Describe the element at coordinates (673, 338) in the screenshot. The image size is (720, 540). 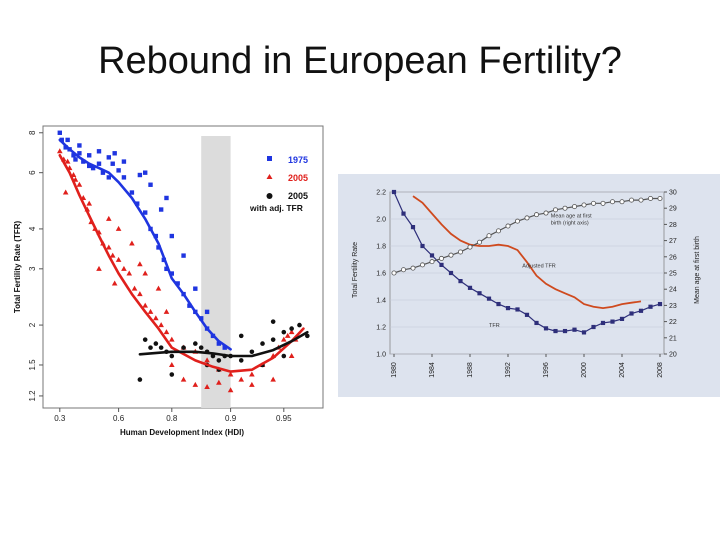
I see `y-right-tick-label-9: 21` at that location.